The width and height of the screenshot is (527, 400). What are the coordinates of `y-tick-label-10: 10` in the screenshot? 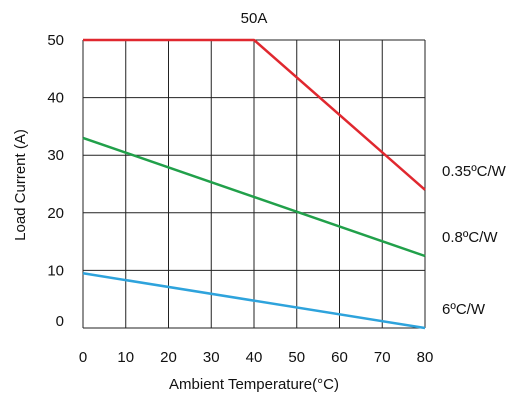 It's located at (55, 270).